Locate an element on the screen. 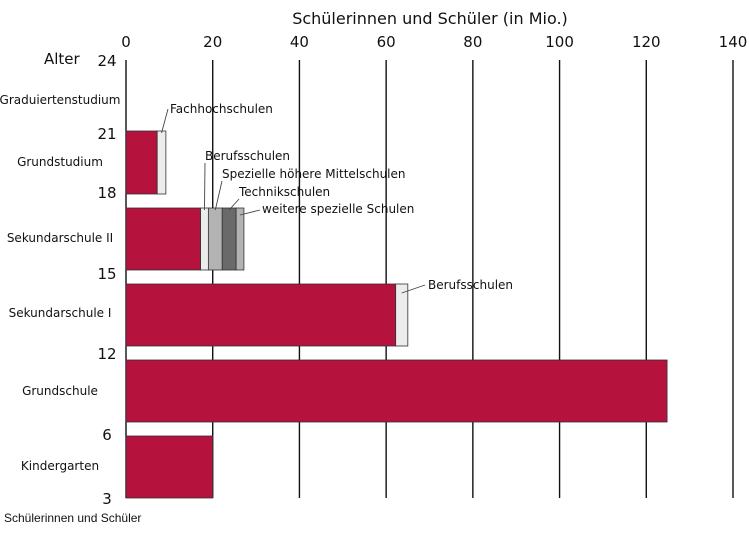 The image size is (749, 533). y-axis-title: Alter is located at coordinates (62, 59).